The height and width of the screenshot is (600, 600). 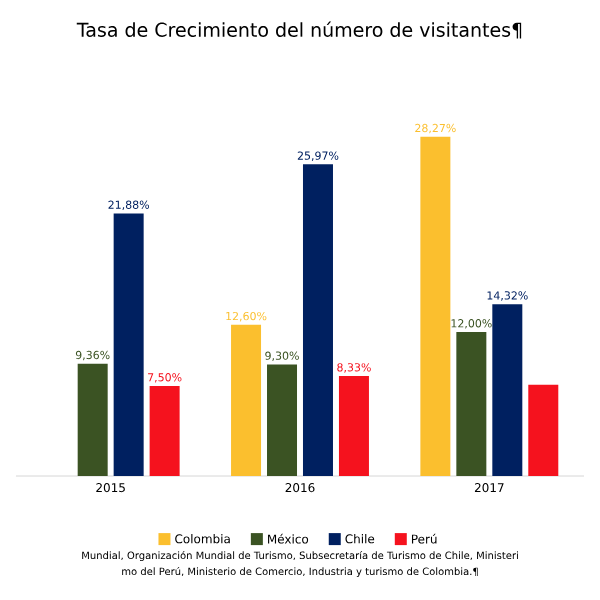 I want to click on chart-title: Tasa de Crecimiento del número de visitantes¶, so click(x=299, y=30).